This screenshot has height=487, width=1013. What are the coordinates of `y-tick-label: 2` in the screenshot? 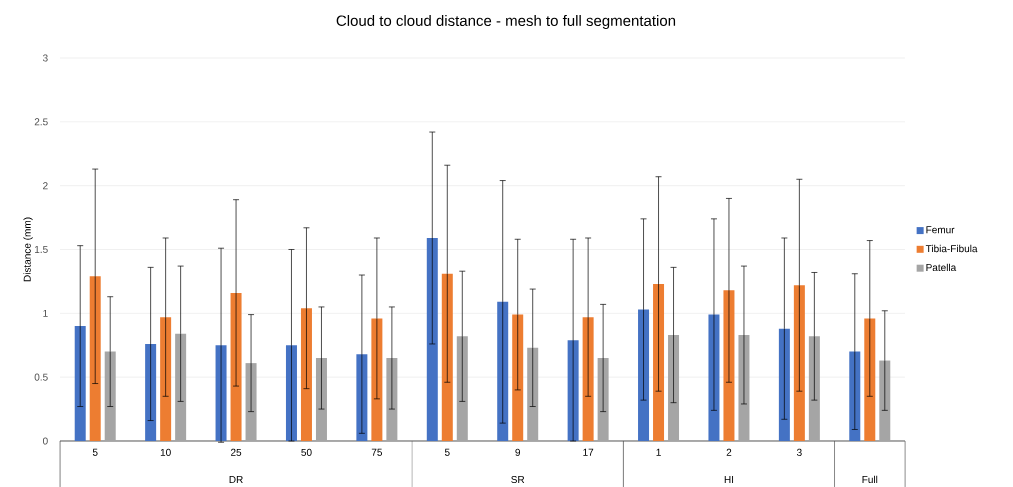 It's located at (45, 186).